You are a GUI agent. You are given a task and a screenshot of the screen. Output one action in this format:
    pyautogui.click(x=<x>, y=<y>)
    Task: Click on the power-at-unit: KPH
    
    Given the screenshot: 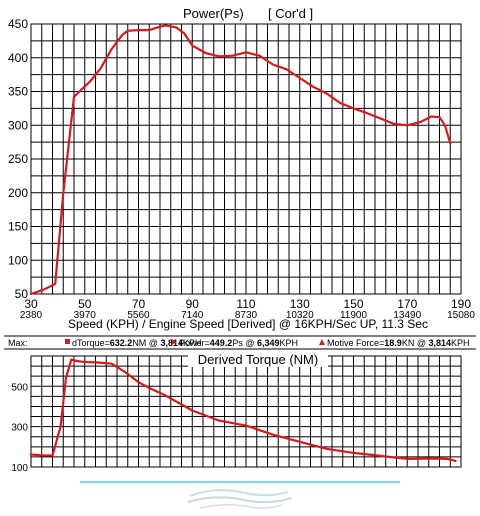 What is the action you would take?
    pyautogui.click(x=288, y=343)
    